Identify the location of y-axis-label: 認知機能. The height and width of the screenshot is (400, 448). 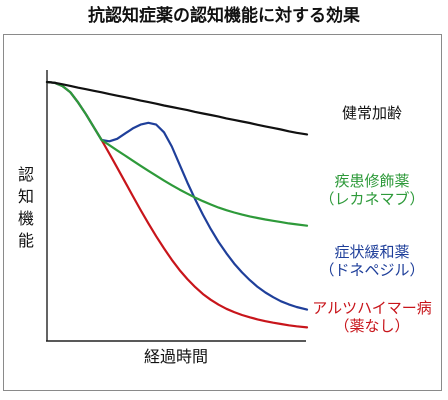
(26, 207).